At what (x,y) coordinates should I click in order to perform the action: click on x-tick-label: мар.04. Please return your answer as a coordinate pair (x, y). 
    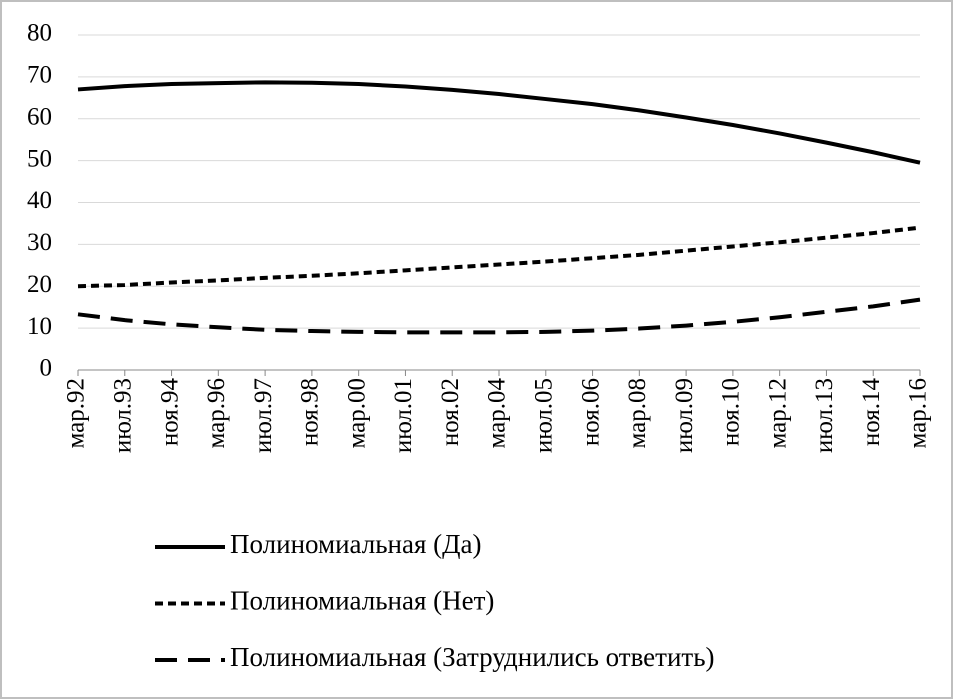
    Looking at the image, I should click on (497, 413).